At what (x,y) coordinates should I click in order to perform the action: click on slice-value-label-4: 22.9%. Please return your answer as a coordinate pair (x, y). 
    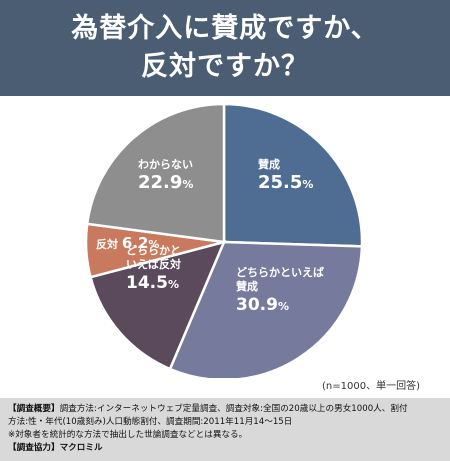
    Looking at the image, I should click on (165, 182).